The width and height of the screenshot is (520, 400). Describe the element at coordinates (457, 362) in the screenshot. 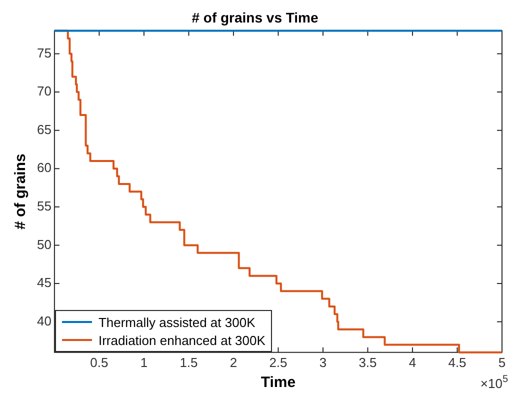

I see `x-tick-label: 4.5` at that location.